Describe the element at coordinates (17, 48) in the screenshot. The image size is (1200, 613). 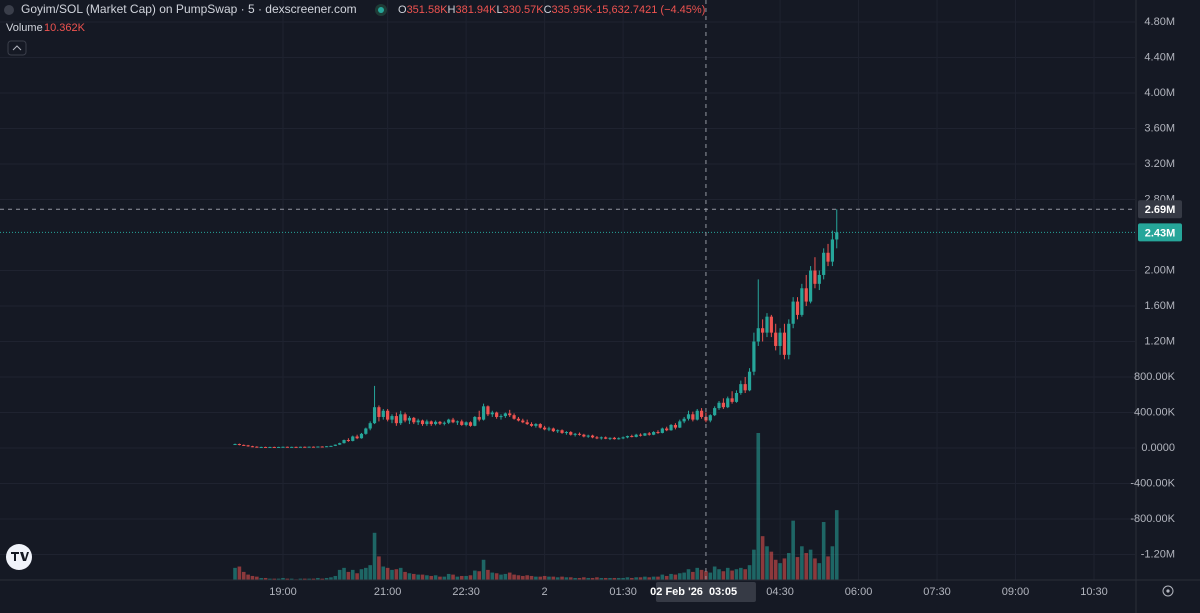
I see `collapse-button` at that location.